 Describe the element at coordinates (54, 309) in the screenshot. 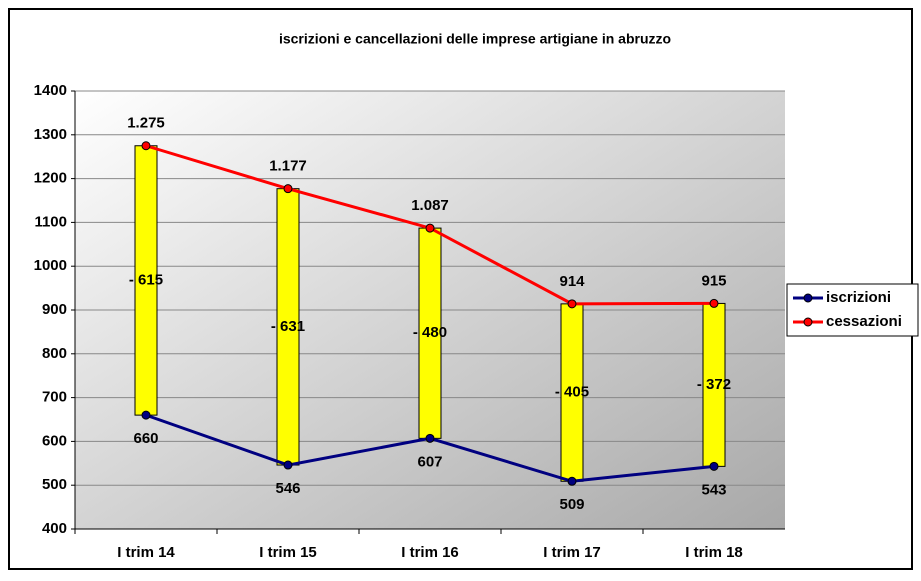

I see `y-tick-label: 900` at that location.